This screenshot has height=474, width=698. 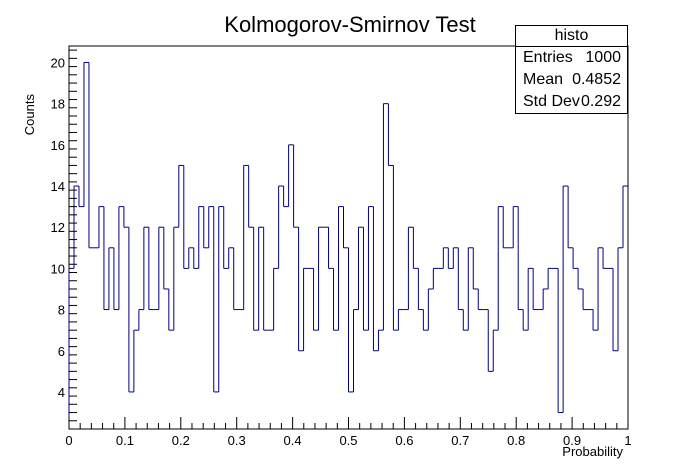 What do you see at coordinates (460, 440) in the screenshot?
I see `x-tick-label: 0.7` at bounding box center [460, 440].